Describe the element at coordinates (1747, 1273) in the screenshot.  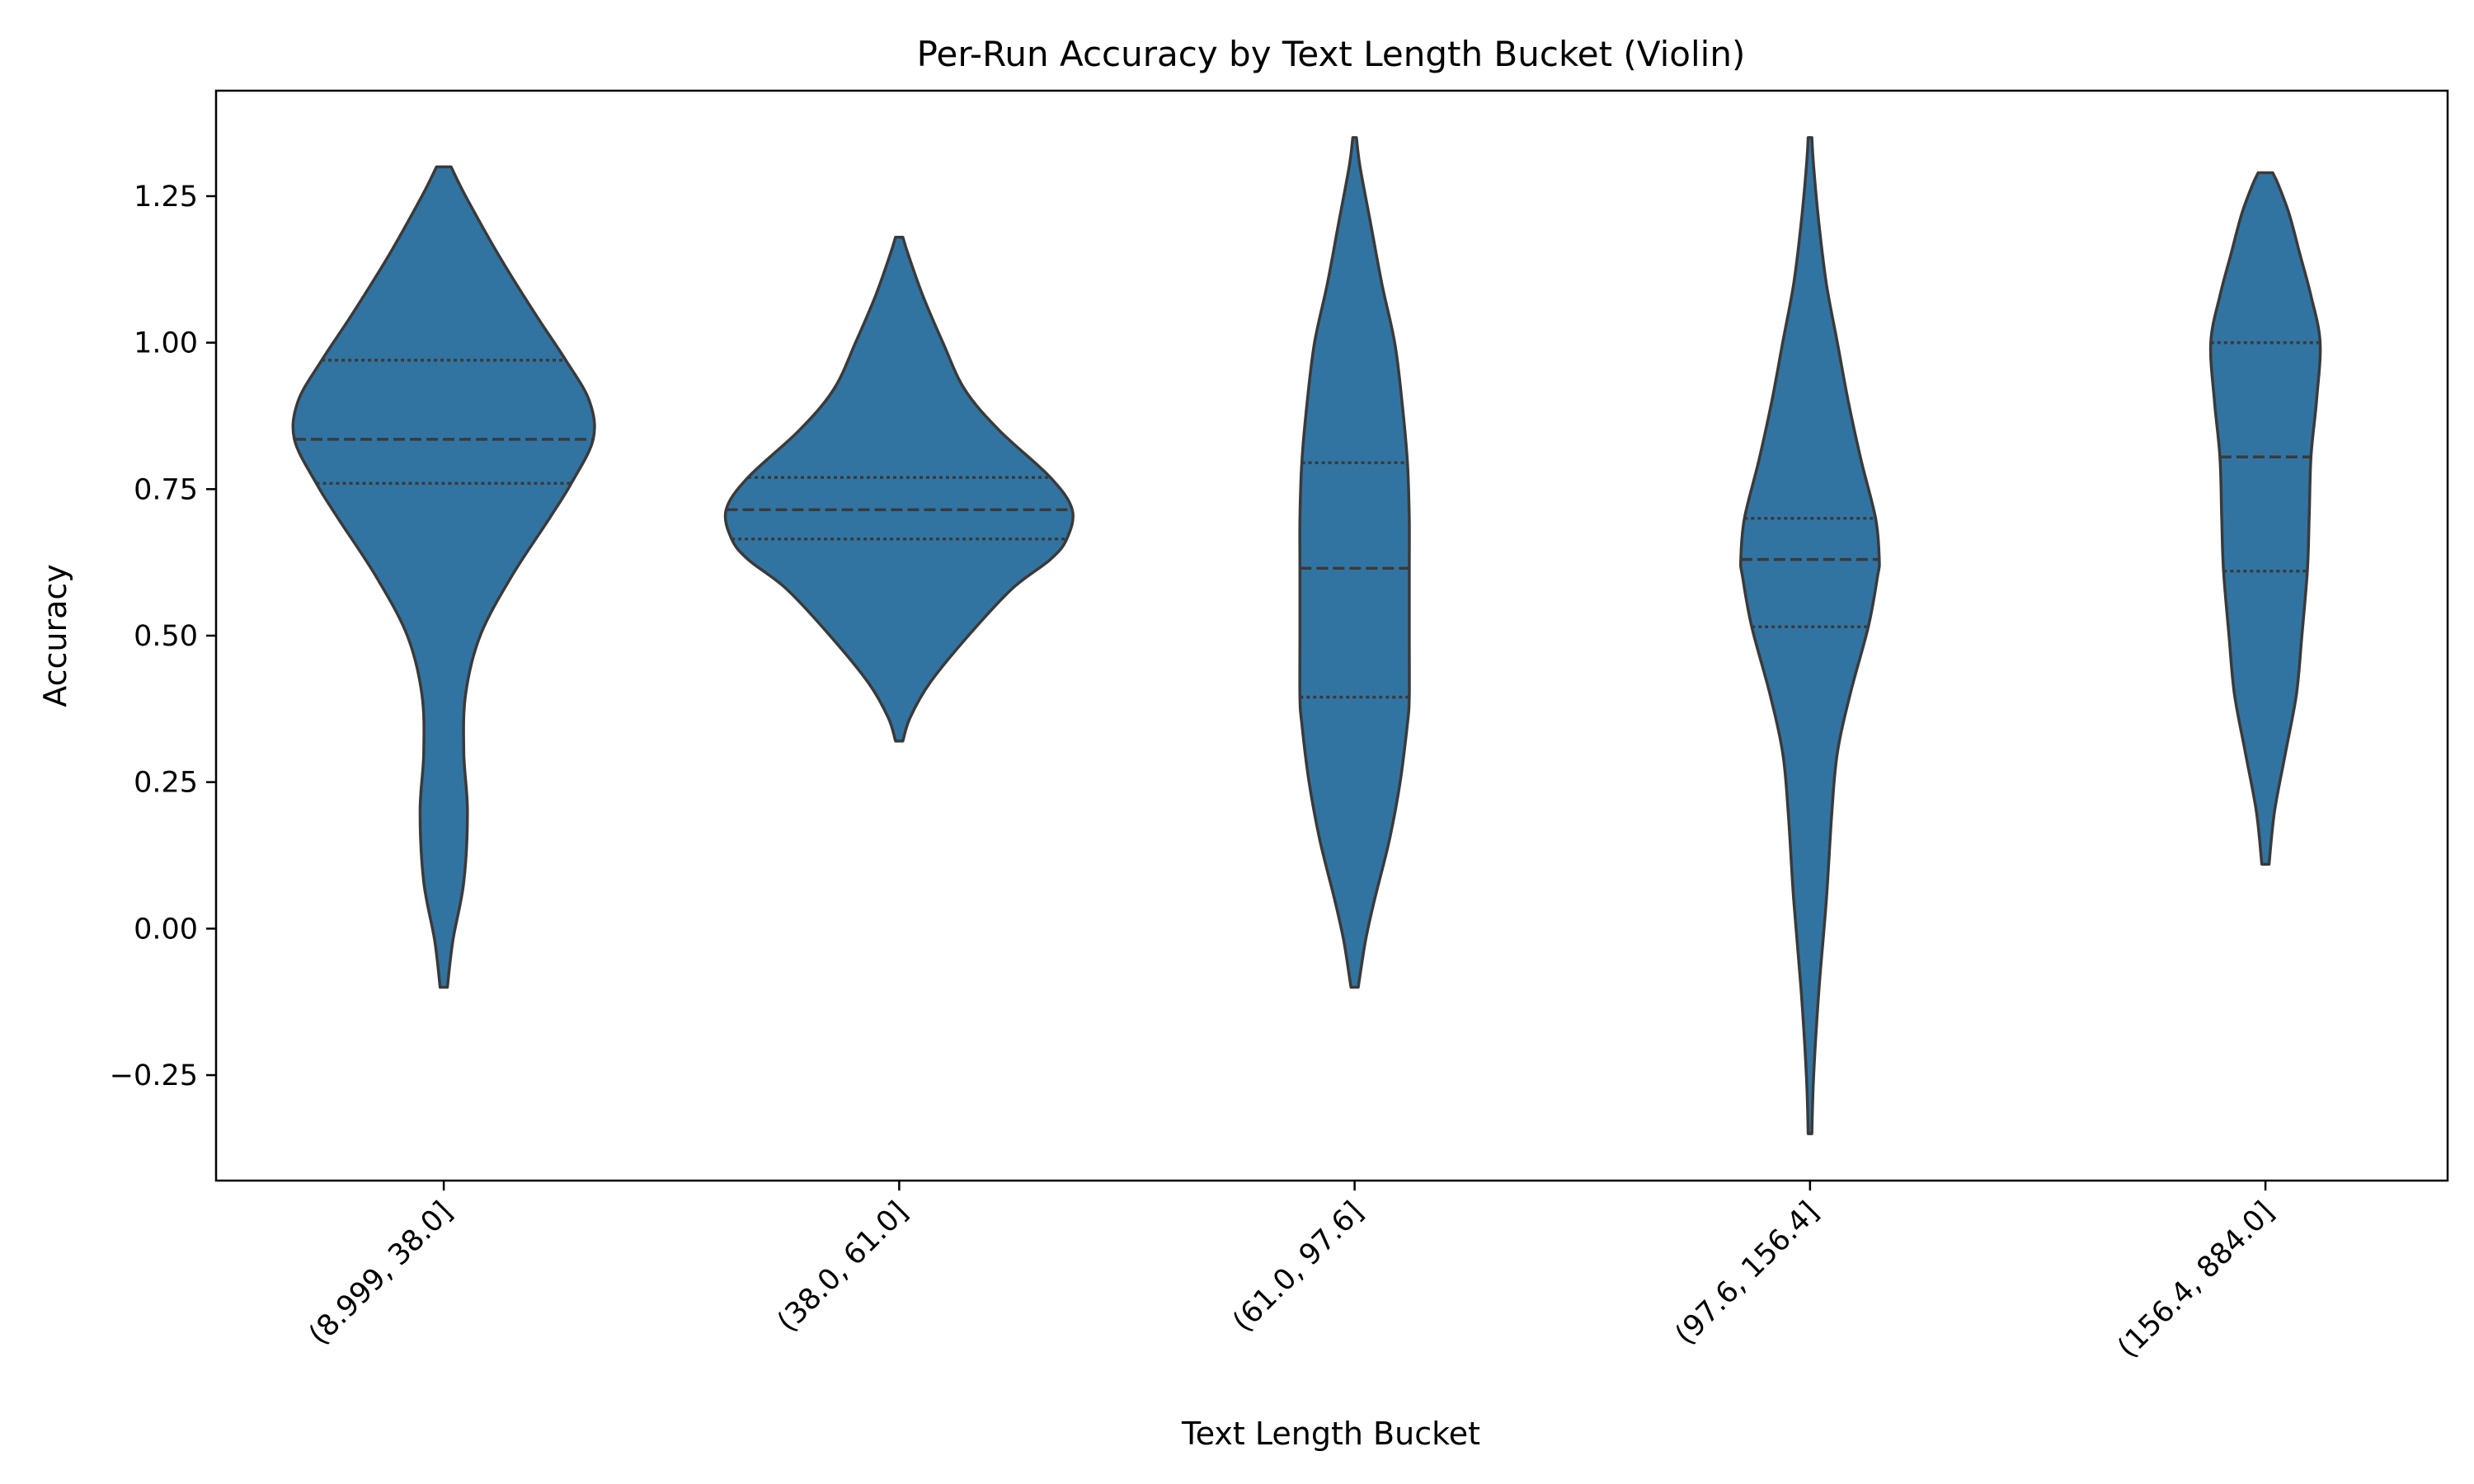
I see `x-tick-label-3: (97.6, 156.4]` at that location.